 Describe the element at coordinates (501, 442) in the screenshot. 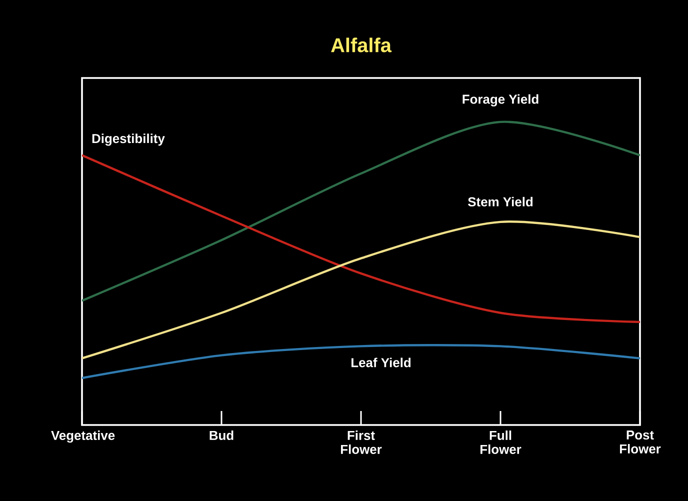

I see `x-tick-label: Full Flower` at that location.